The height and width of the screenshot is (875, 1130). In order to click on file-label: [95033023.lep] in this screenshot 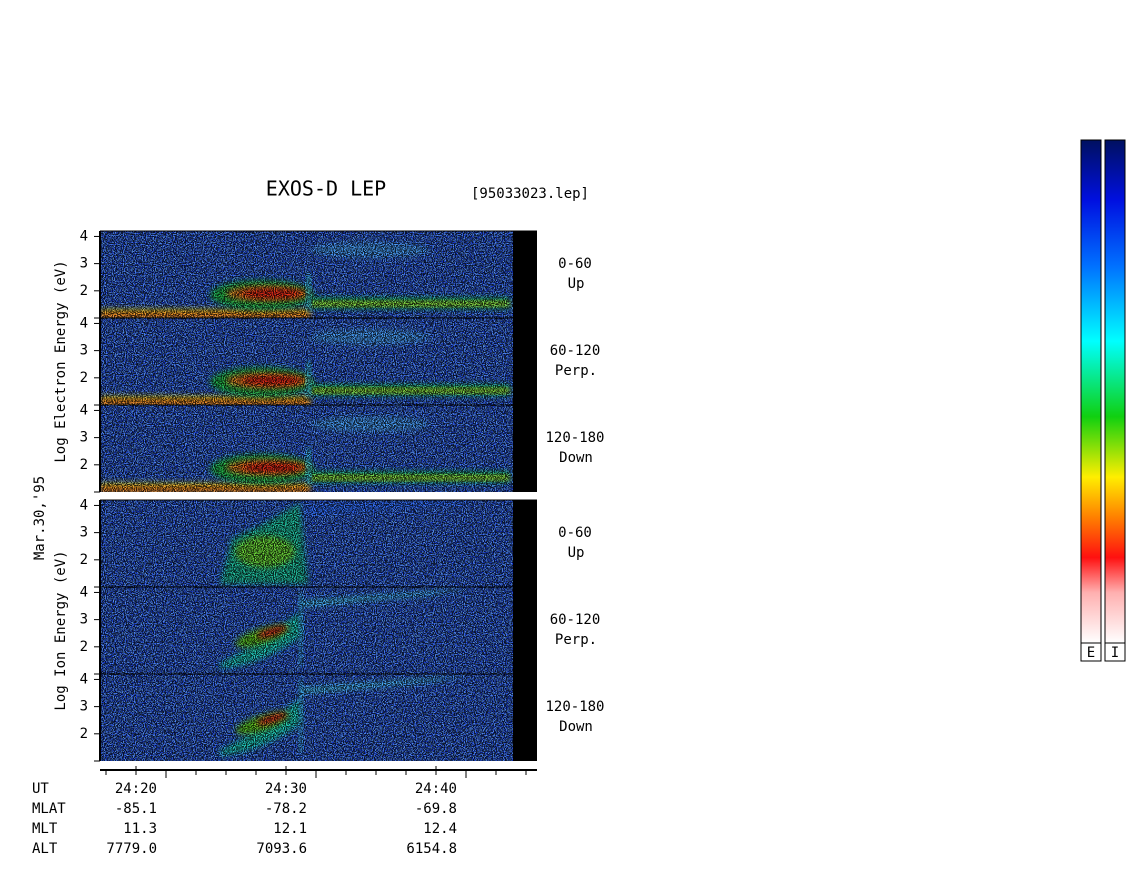, I will do `click(530, 194)`.